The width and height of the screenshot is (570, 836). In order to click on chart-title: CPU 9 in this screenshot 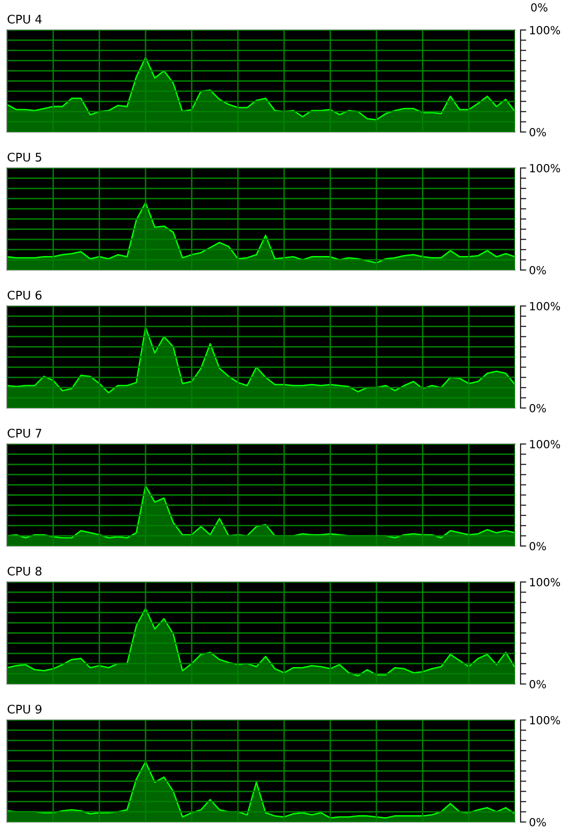, I will do `click(25, 709)`.